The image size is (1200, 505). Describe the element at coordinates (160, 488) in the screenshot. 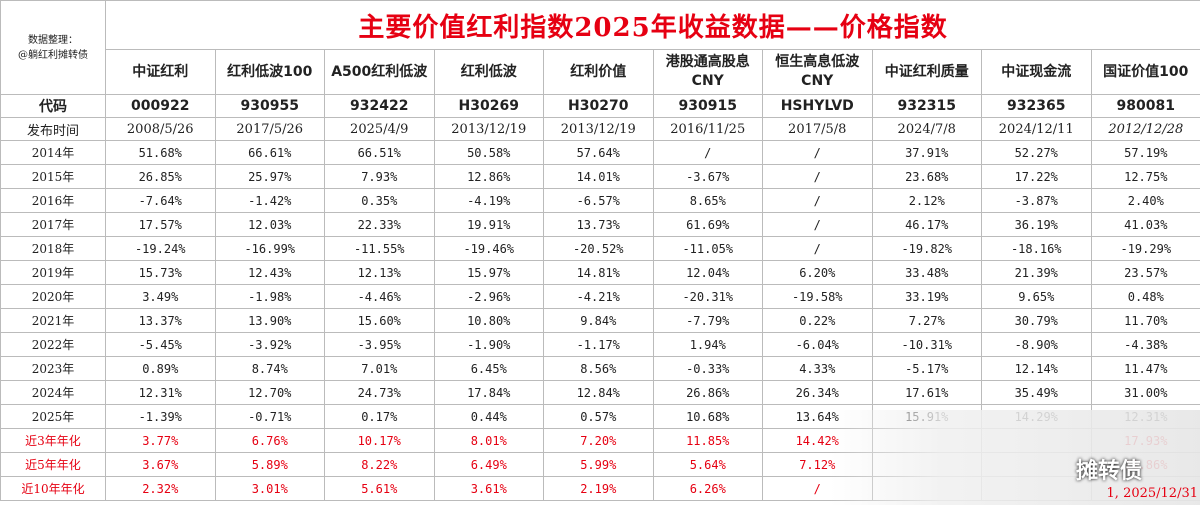

I see `cell: 2.32%` at that location.